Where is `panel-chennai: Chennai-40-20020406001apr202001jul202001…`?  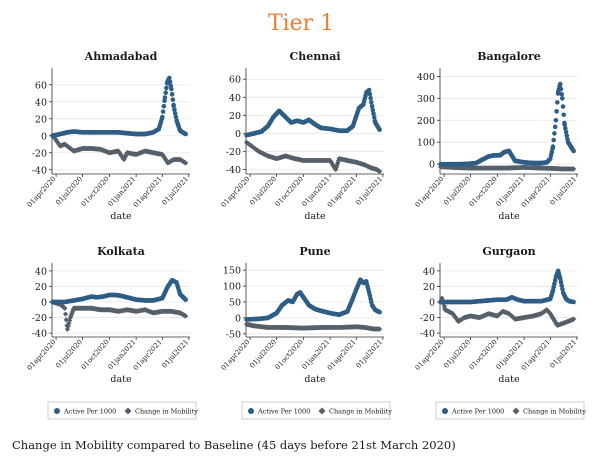 panel-chennai: Chennai-40-20020406001apr202001jul202001… is located at coordinates (302, 136).